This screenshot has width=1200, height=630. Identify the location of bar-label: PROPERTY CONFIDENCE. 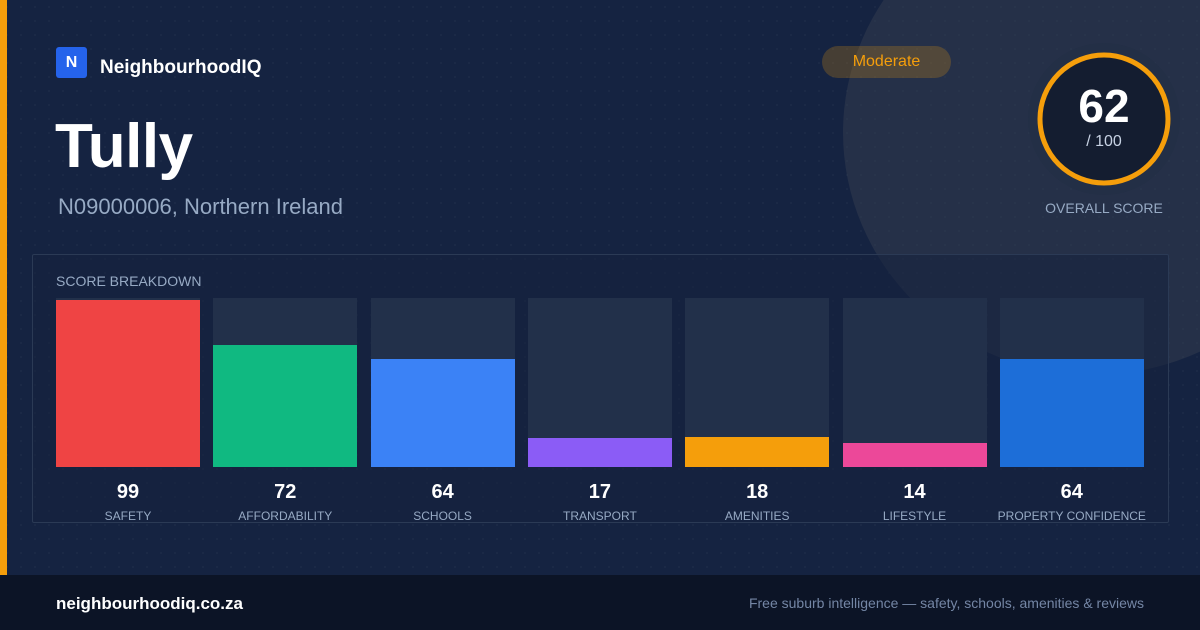
(1071, 516).